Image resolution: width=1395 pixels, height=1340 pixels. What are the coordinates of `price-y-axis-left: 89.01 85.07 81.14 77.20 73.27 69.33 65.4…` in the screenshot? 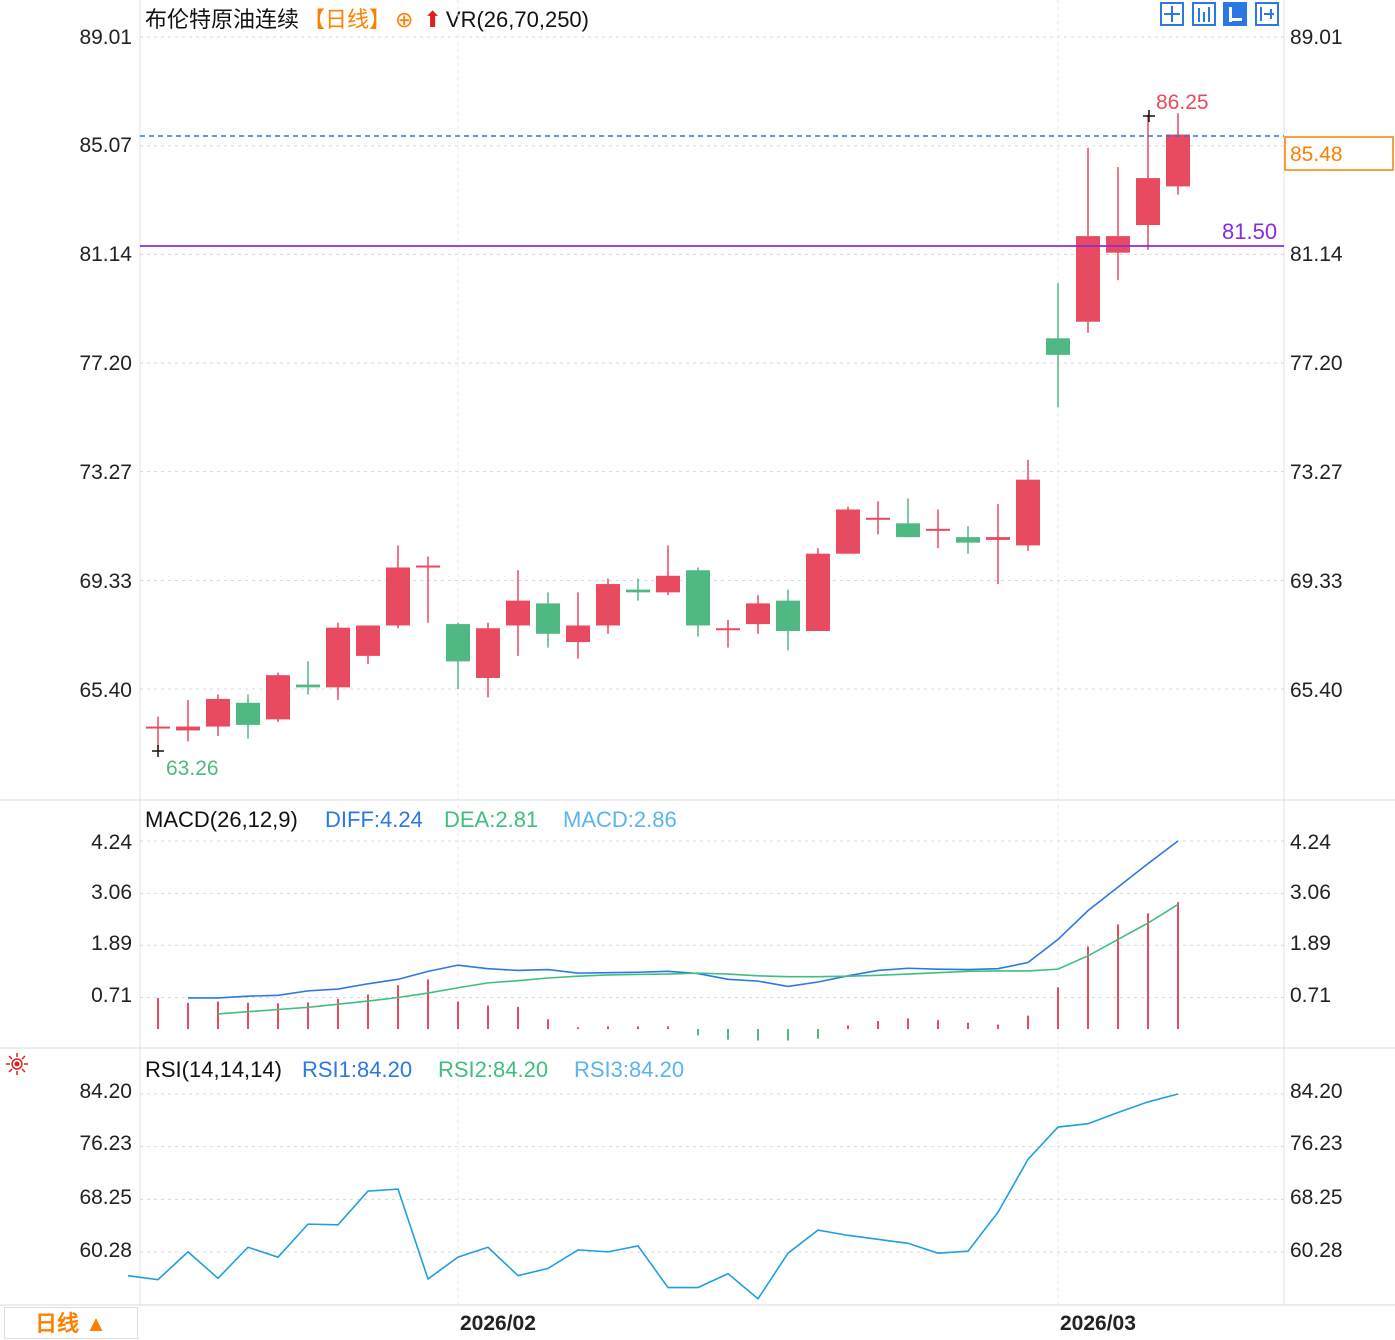 It's located at (105, 364).